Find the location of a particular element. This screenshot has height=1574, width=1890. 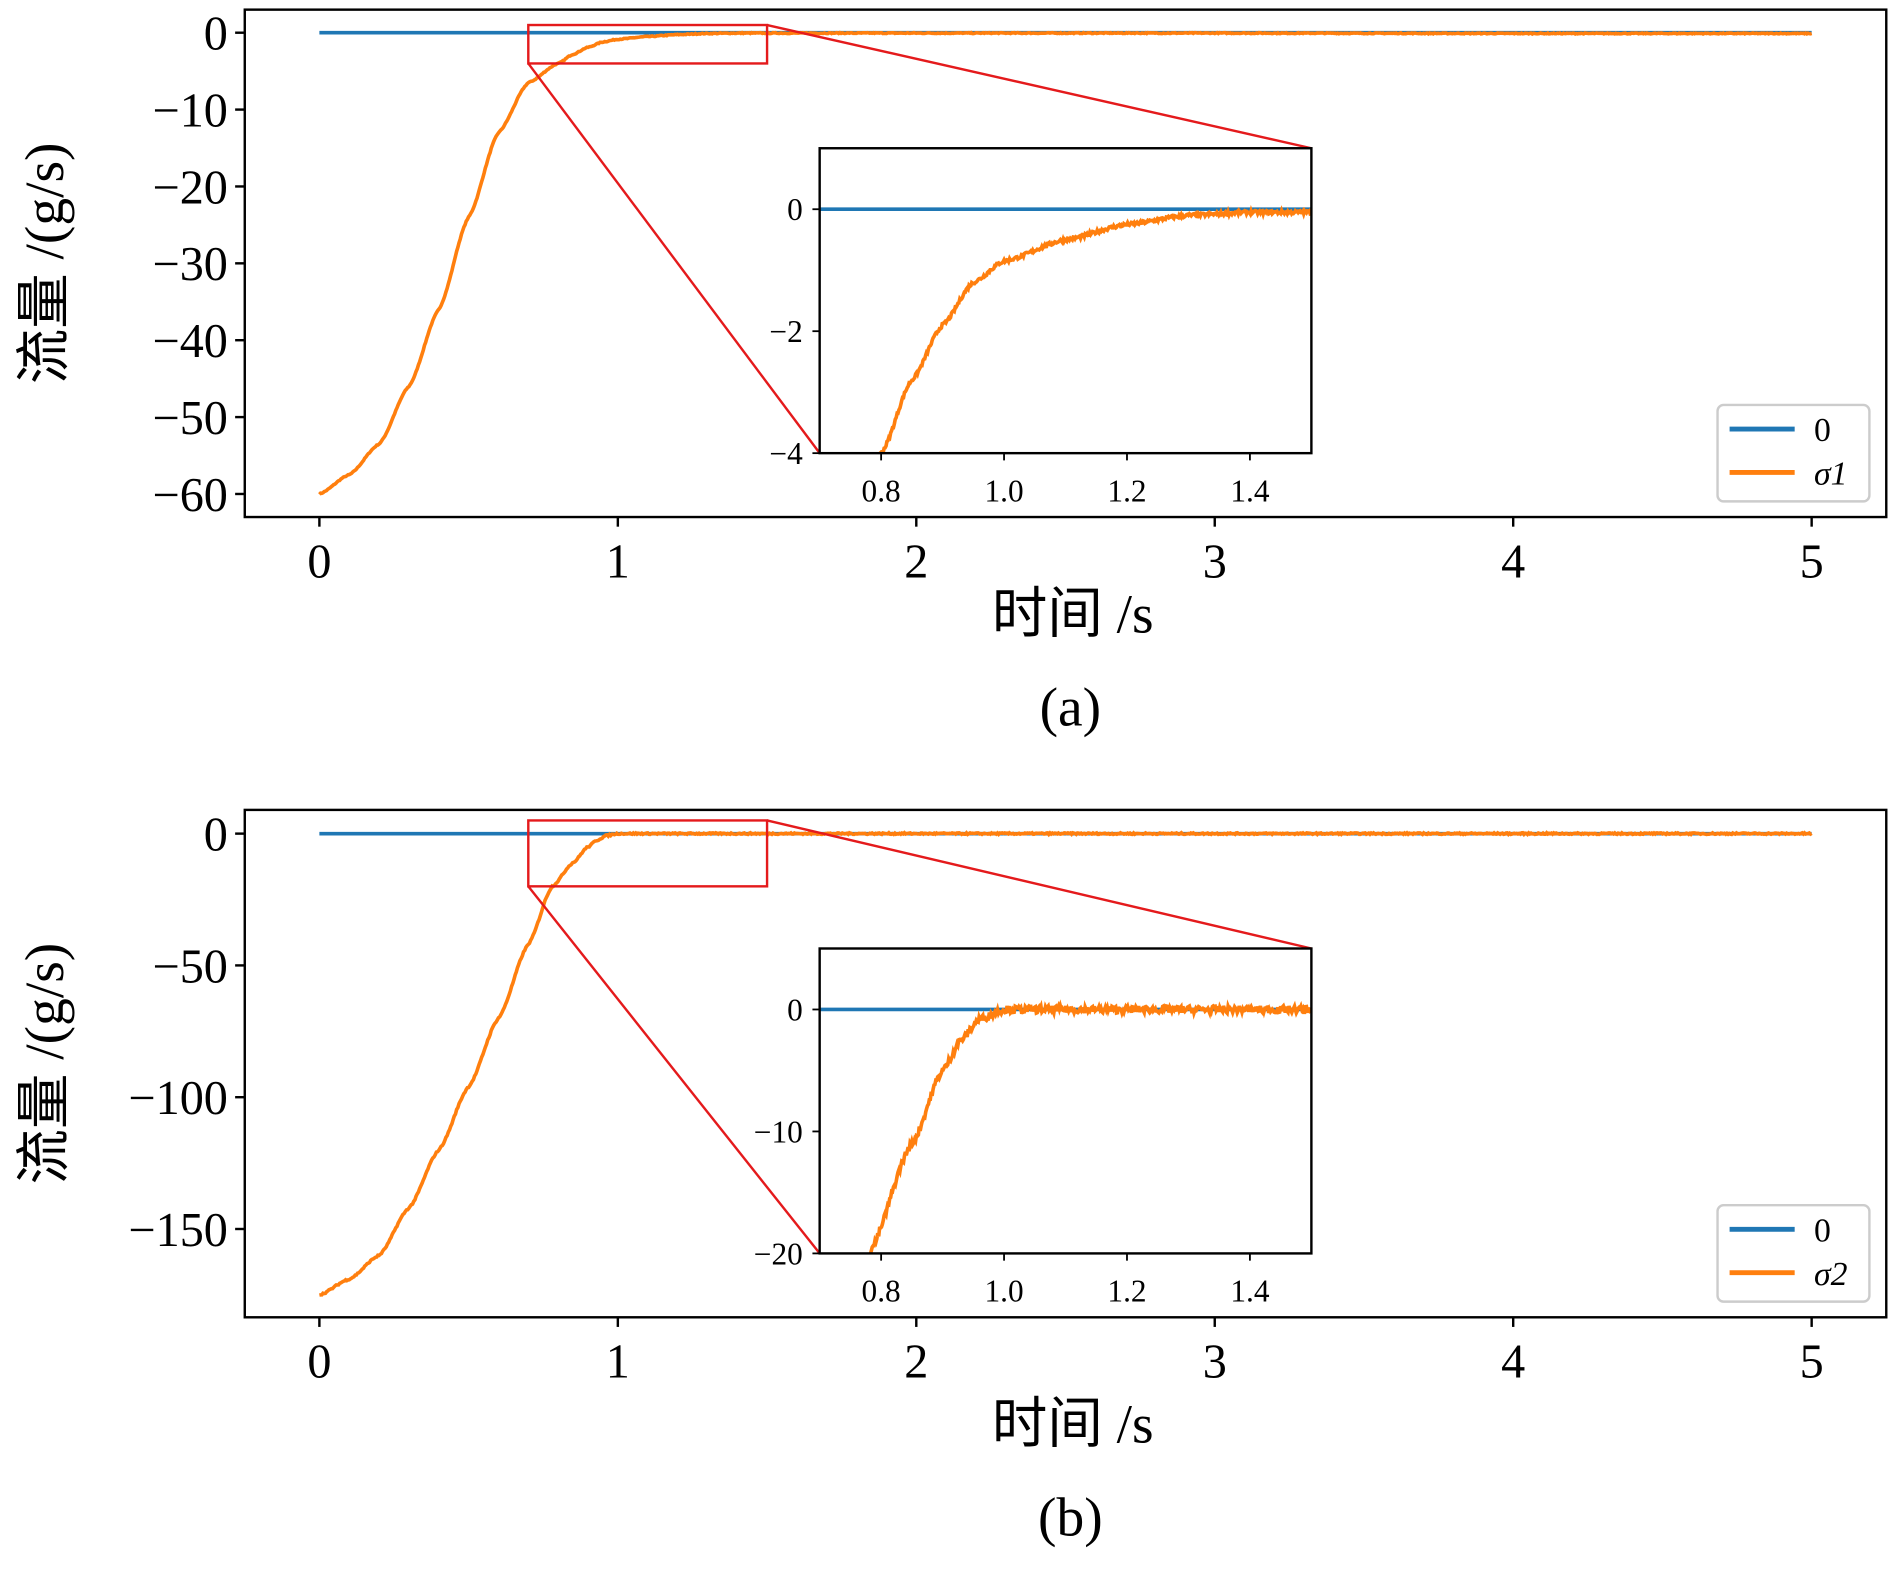

y-tick-label: −30 is located at coordinates (190, 264).